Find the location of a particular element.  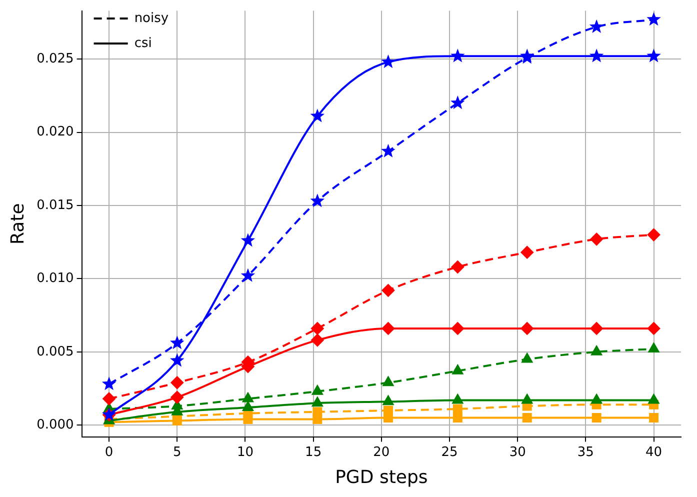

x-tick-label: 0 is located at coordinates (109, 452).